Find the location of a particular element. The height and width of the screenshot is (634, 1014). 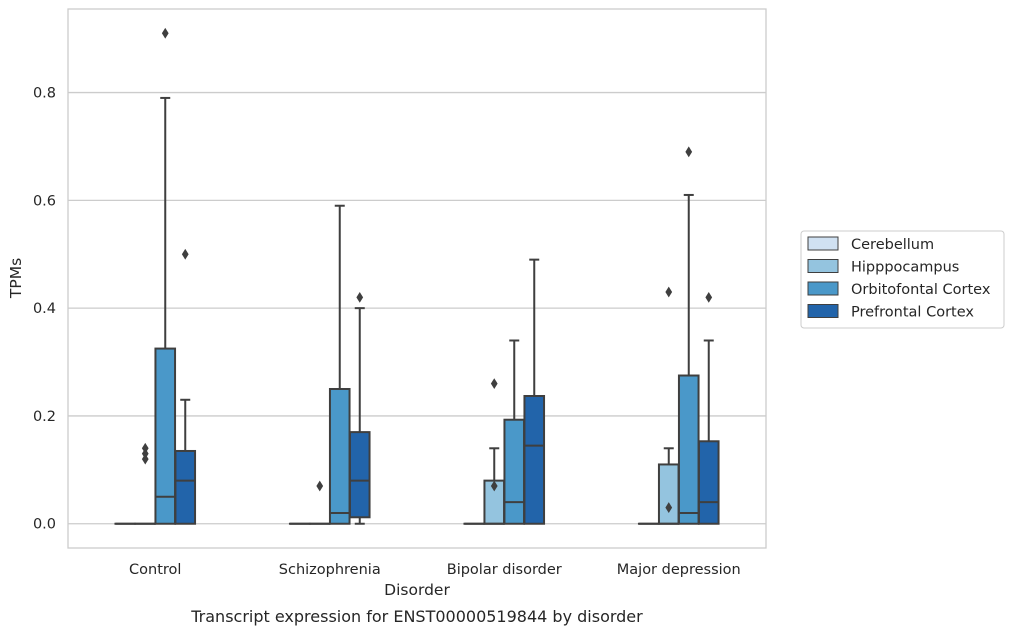

legend-label: Hipppocampus is located at coordinates (905, 268).